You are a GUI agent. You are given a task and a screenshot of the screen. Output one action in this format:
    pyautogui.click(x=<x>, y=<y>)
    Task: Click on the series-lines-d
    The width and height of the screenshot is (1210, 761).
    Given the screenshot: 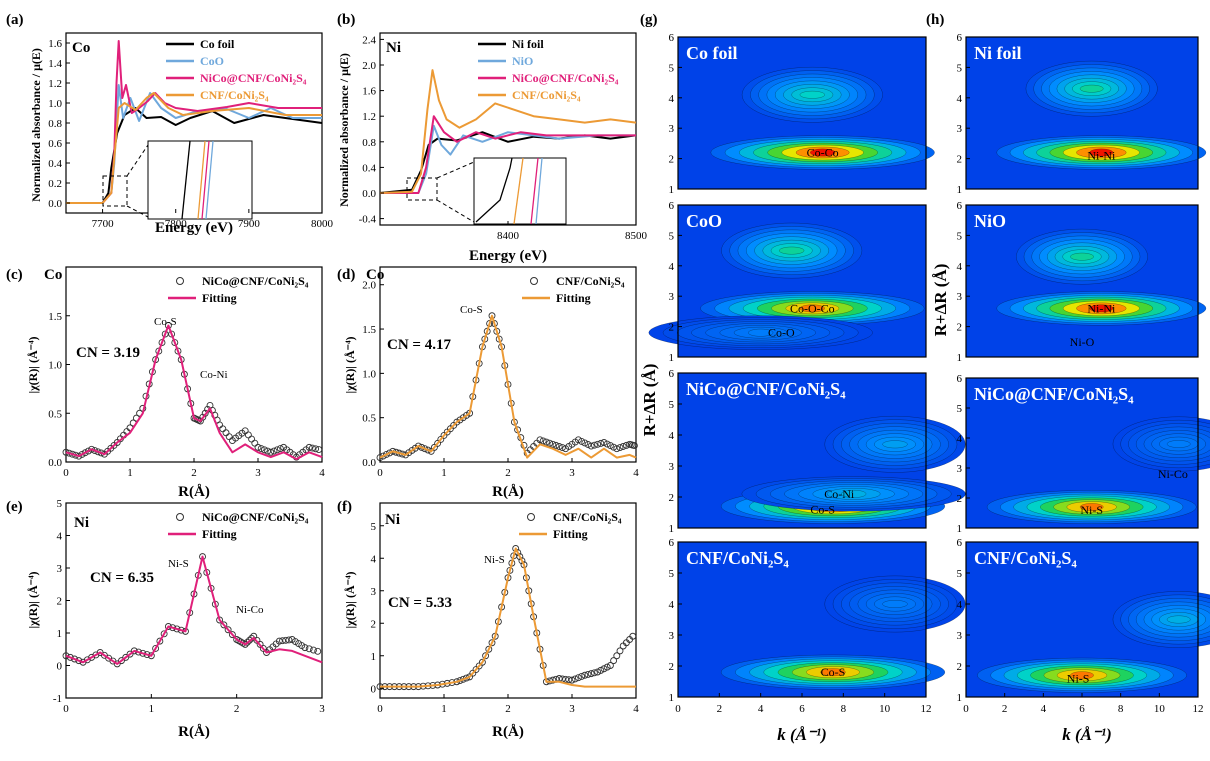 What is the action you would take?
    pyautogui.click(x=507, y=387)
    